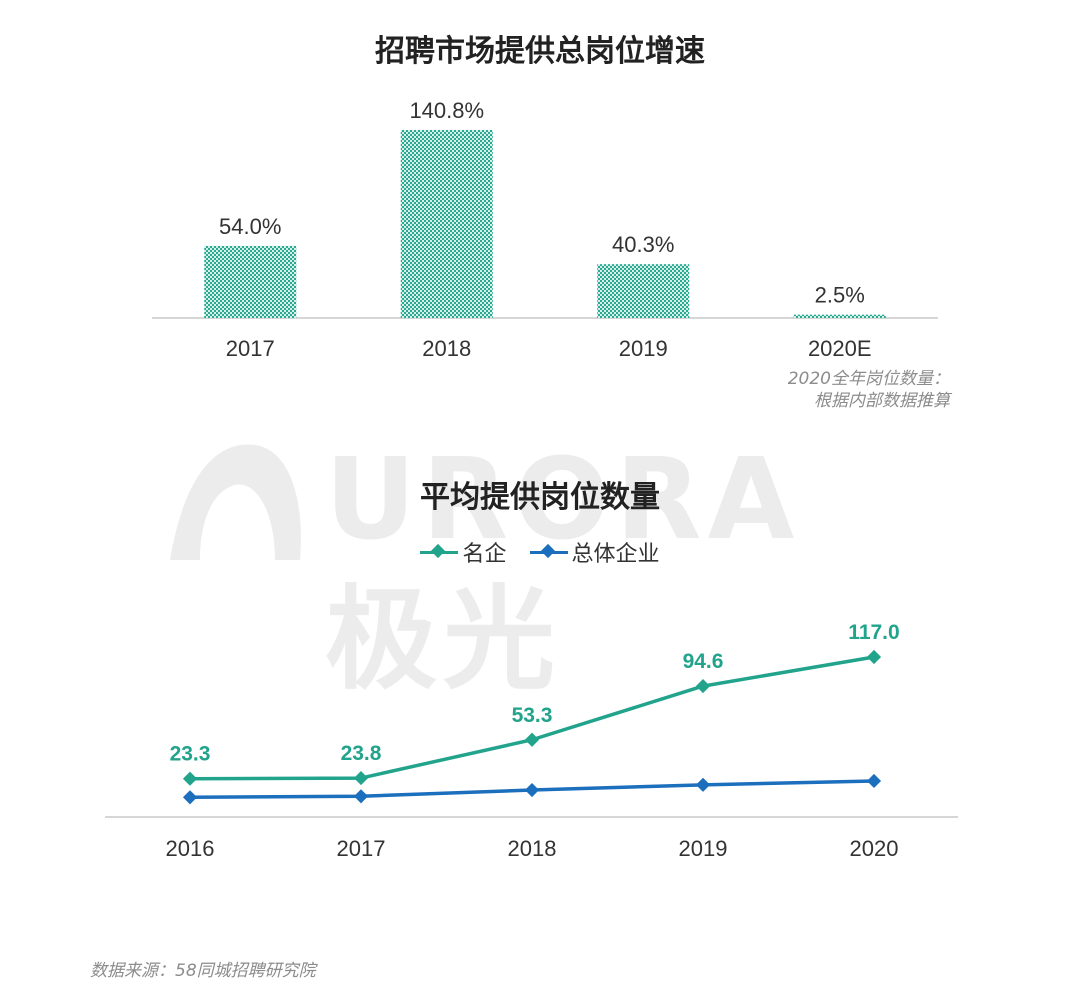 This screenshot has width=1080, height=990. I want to click on series-0-data-label: 117.0, so click(873, 632).